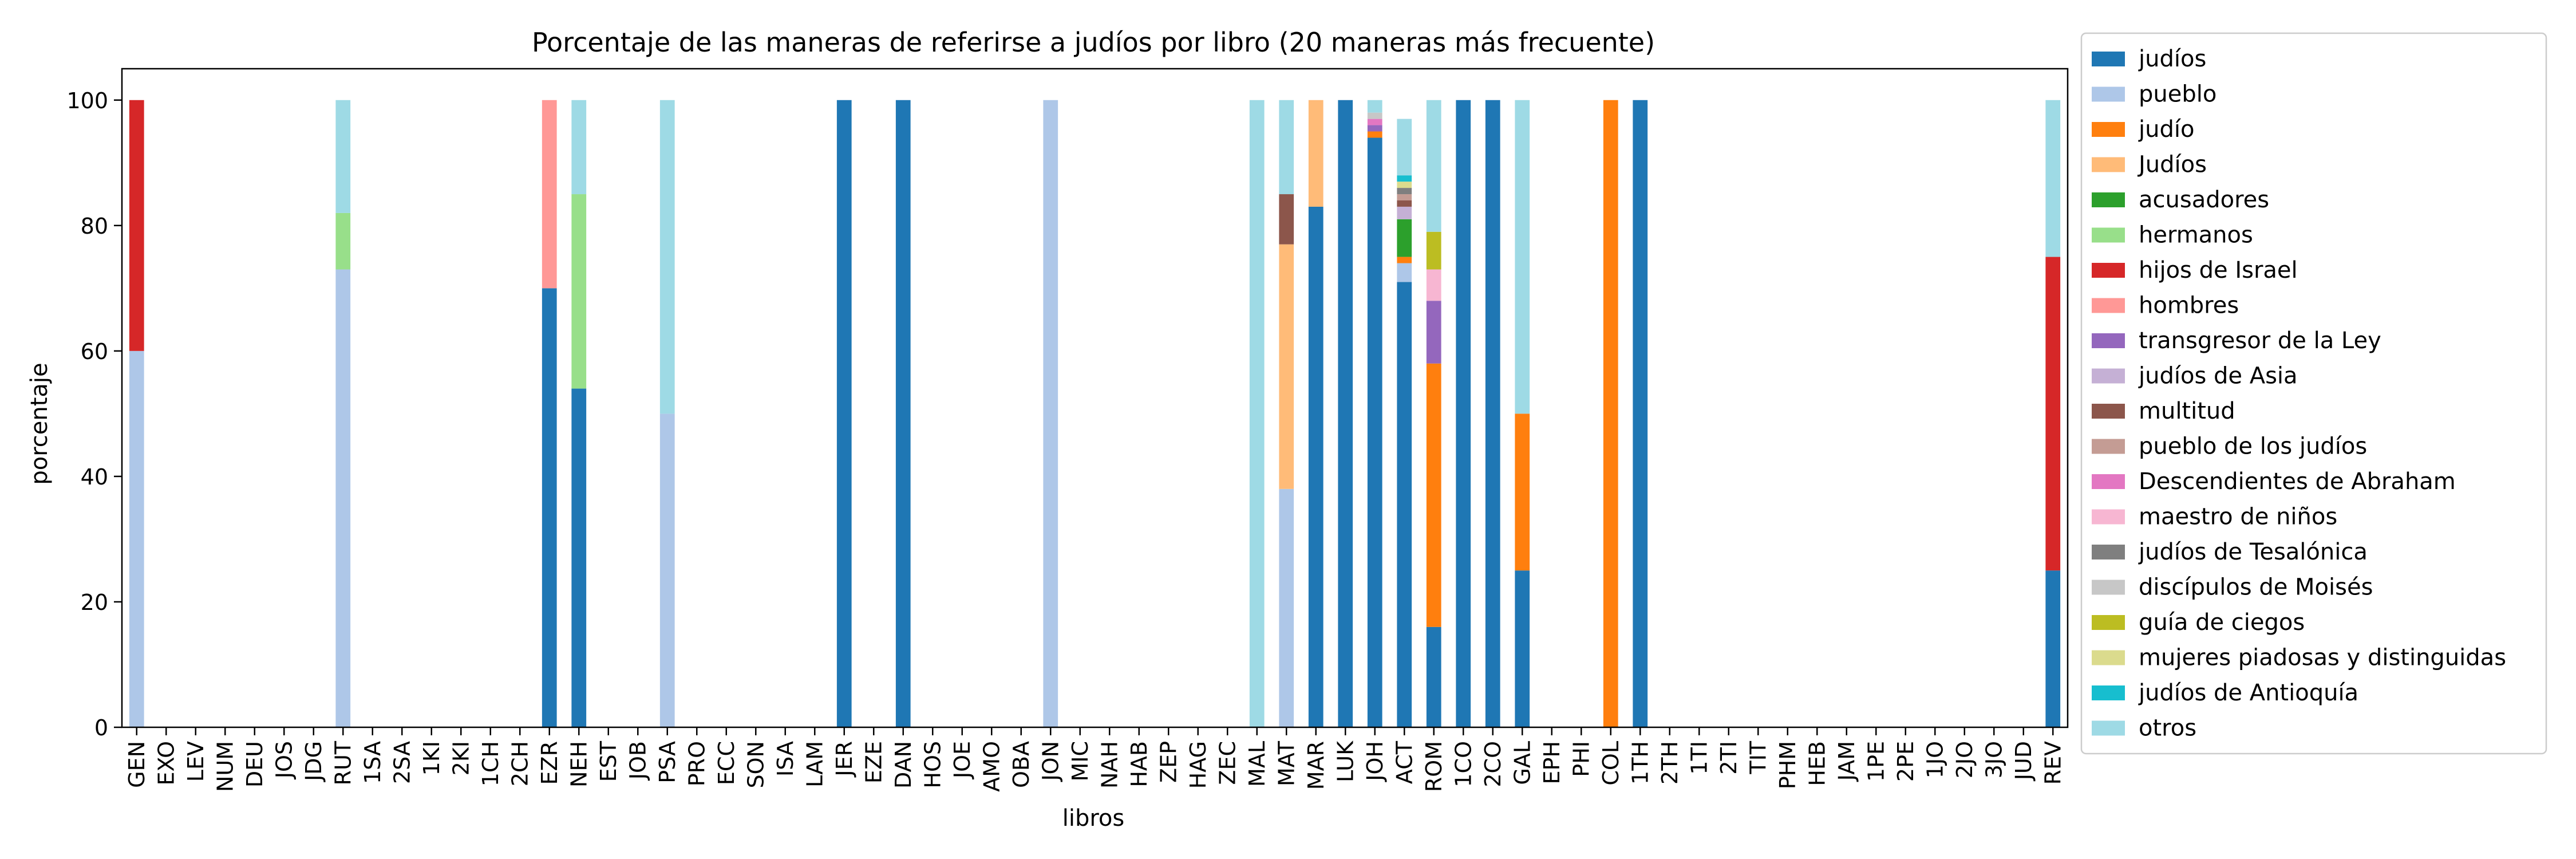 The image size is (2576, 859). I want to click on y-tick-label-0: 0, so click(101, 727).